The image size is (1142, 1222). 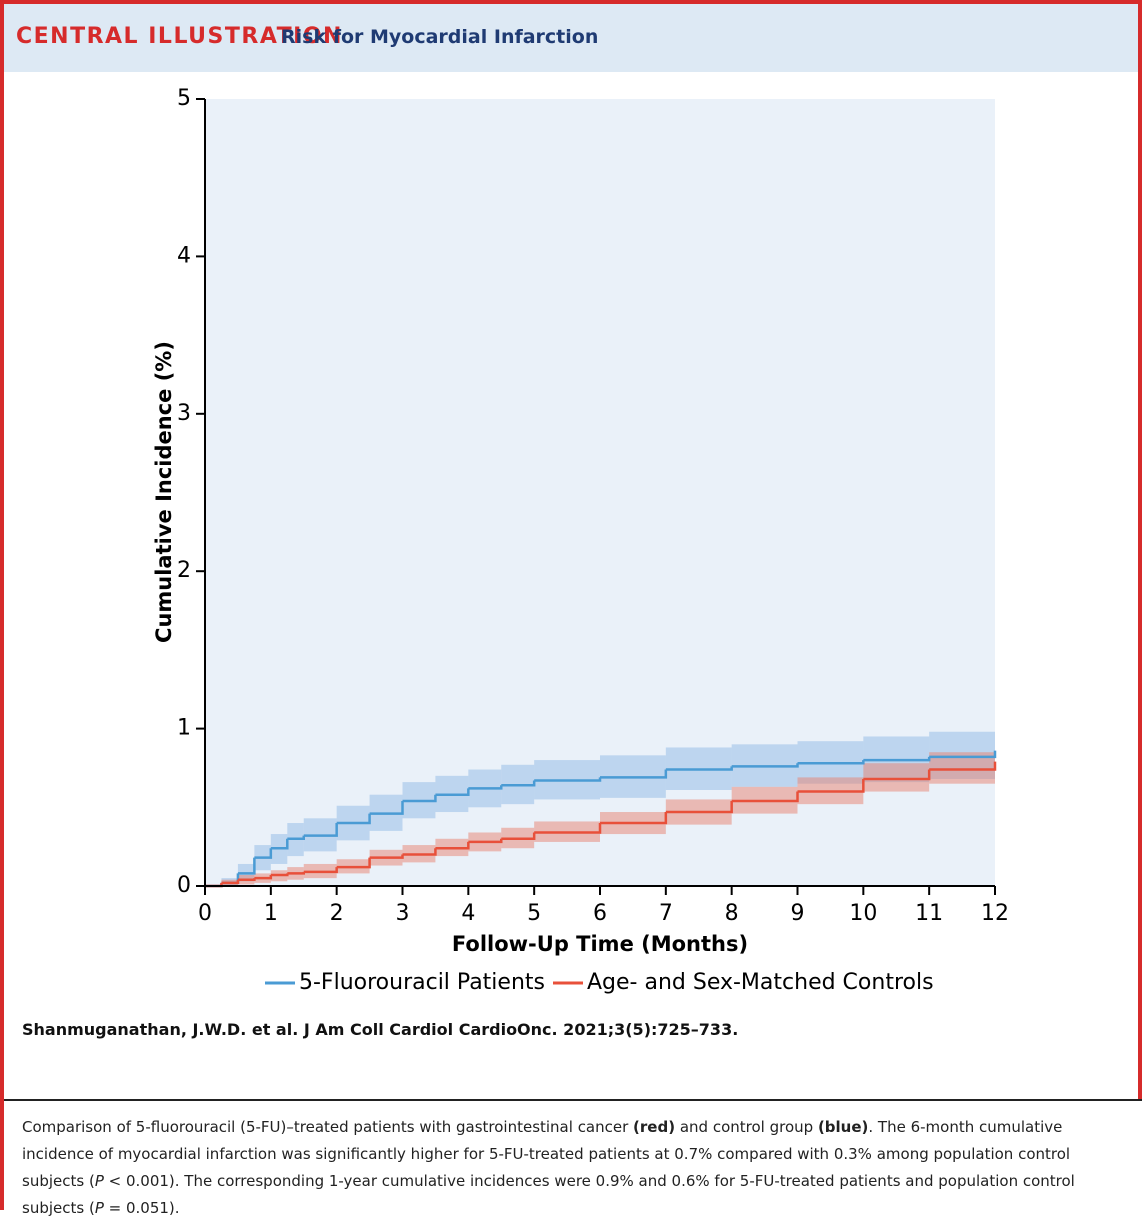 What do you see at coordinates (271, 913) in the screenshot?
I see `x-tick-label: 1` at bounding box center [271, 913].